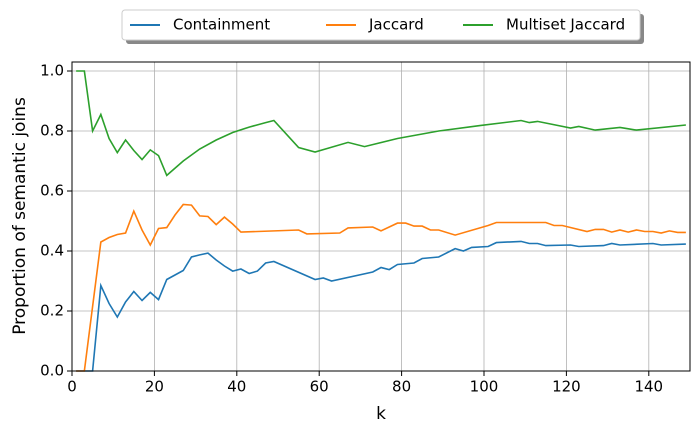  What do you see at coordinates (396, 25) in the screenshot?
I see `legend-label: Jaccard` at bounding box center [396, 25].